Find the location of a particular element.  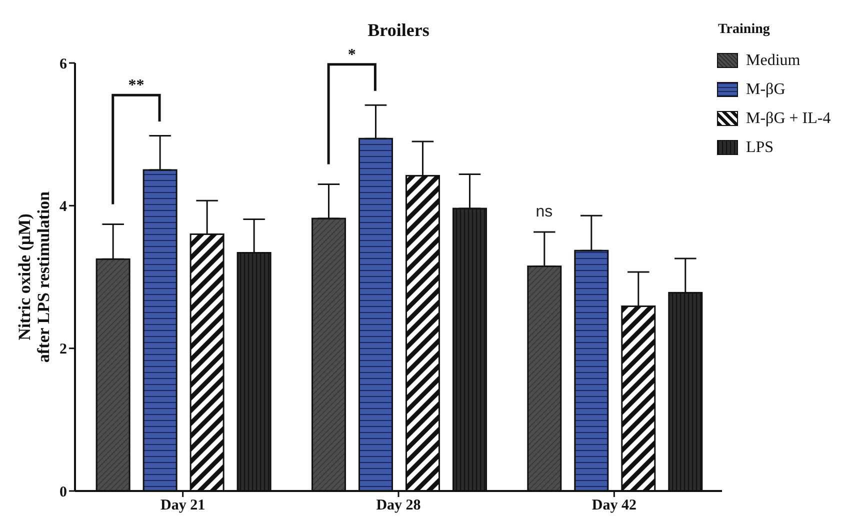

y-tick-label: 2 is located at coordinates (63, 350).